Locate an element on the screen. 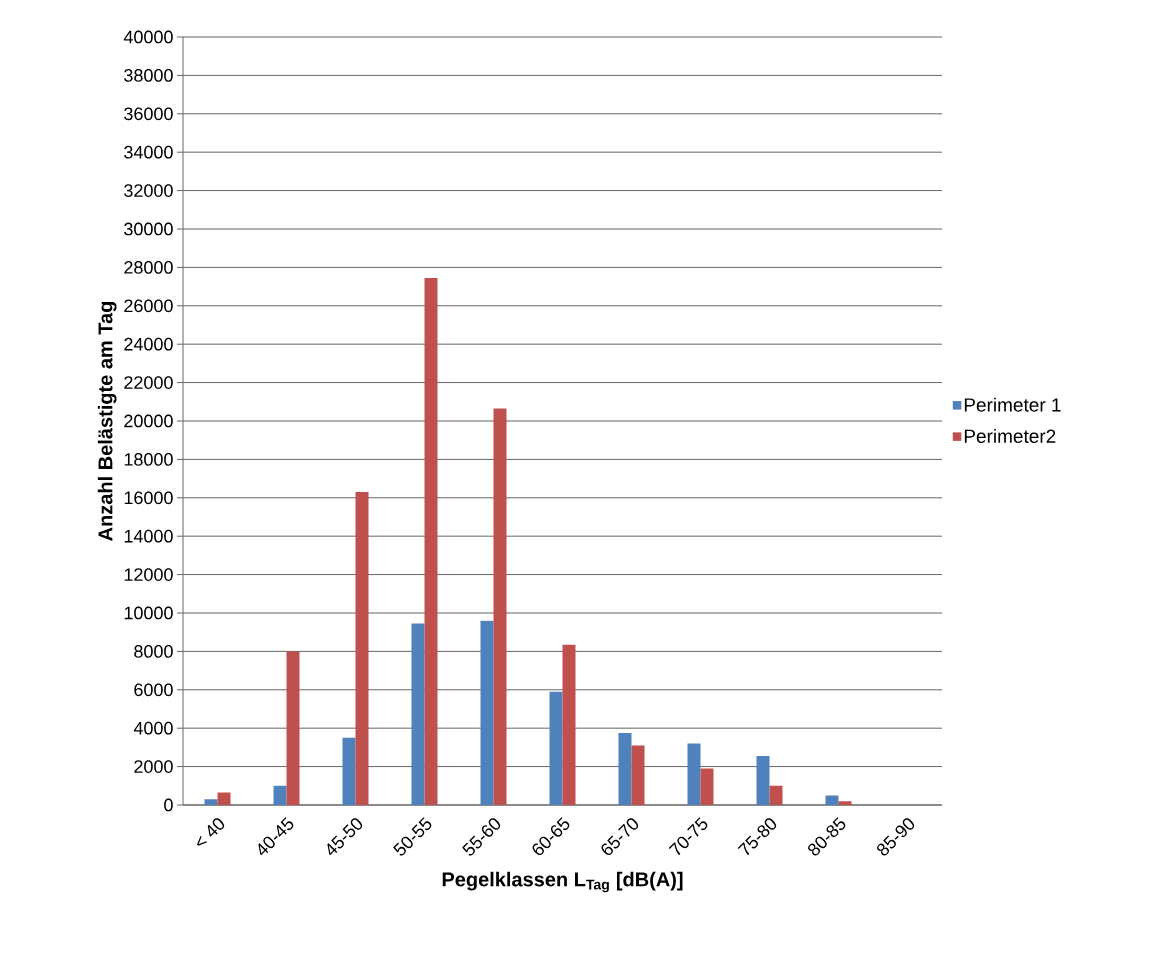  y-tick-label: 22000 is located at coordinates (148, 382).